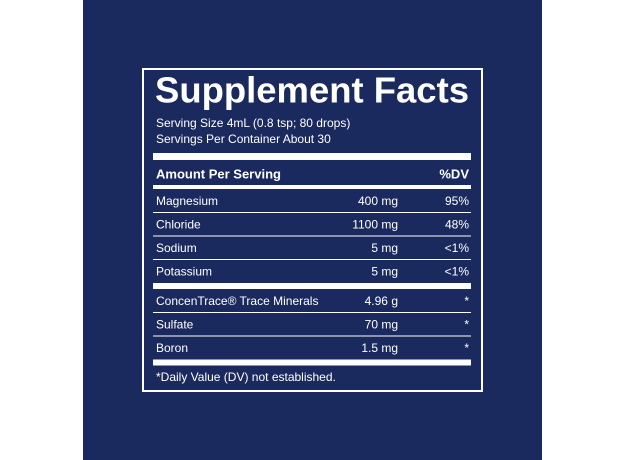  What do you see at coordinates (178, 224) in the screenshot?
I see `nutrient-name: Chloride` at bounding box center [178, 224].